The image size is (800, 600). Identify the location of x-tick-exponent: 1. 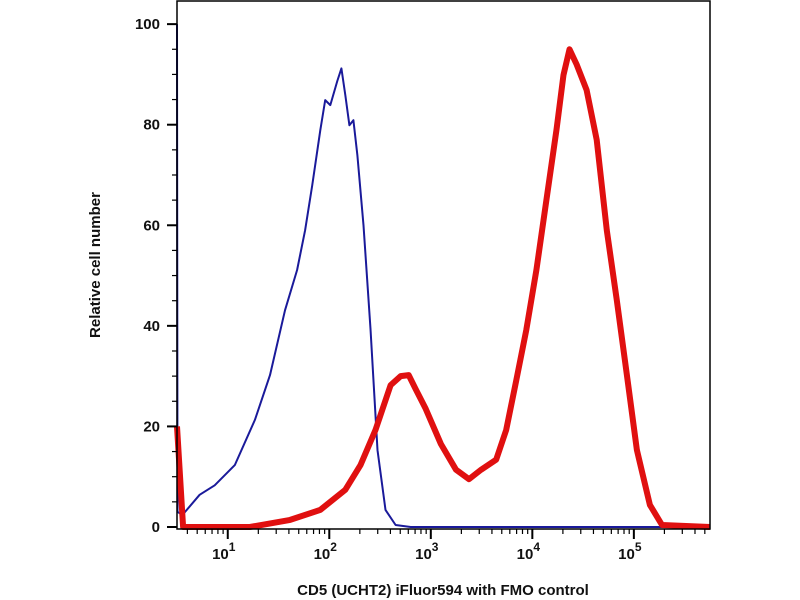
(232, 547).